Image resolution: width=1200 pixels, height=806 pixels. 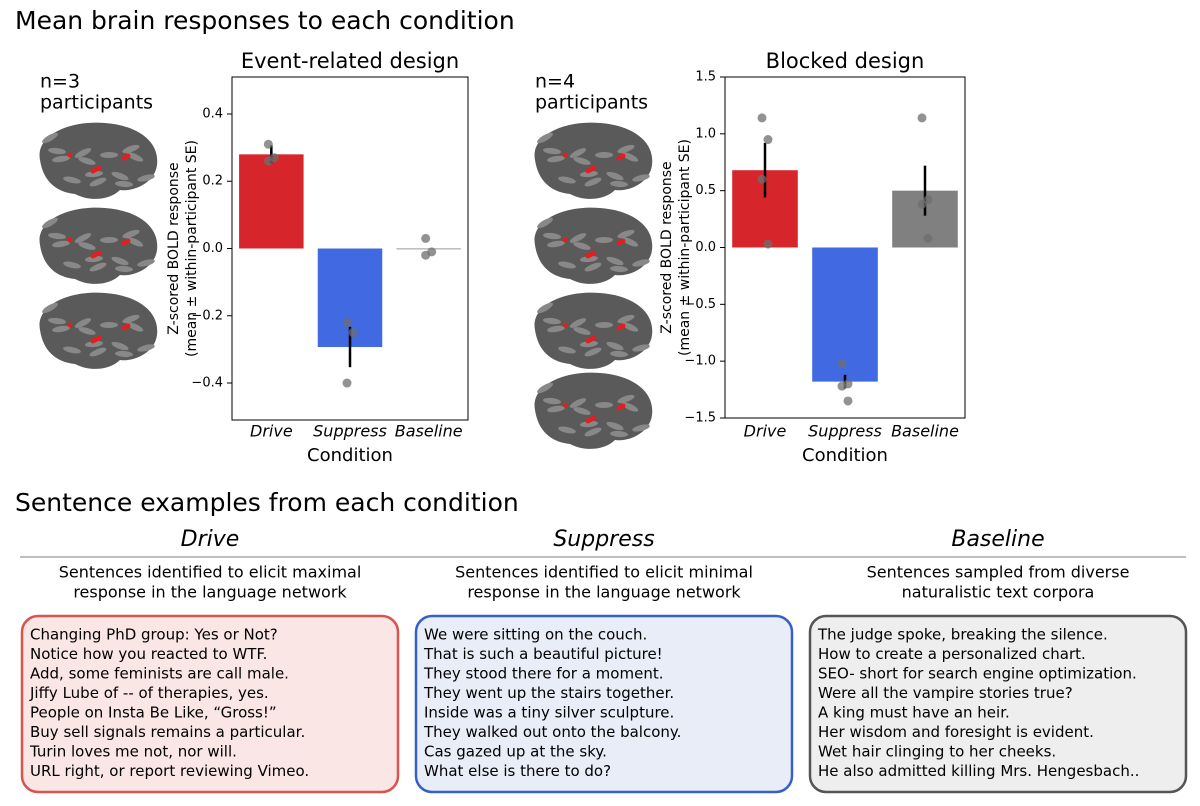 I want to click on chart-title: Blocked design, so click(x=845, y=61).